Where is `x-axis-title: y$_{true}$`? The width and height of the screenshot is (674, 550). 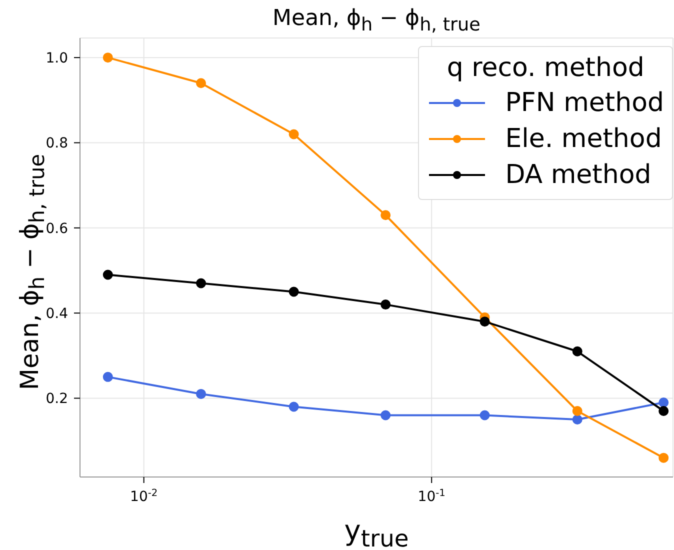
x-axis-title: y$_{true}$ is located at coordinates (376, 532).